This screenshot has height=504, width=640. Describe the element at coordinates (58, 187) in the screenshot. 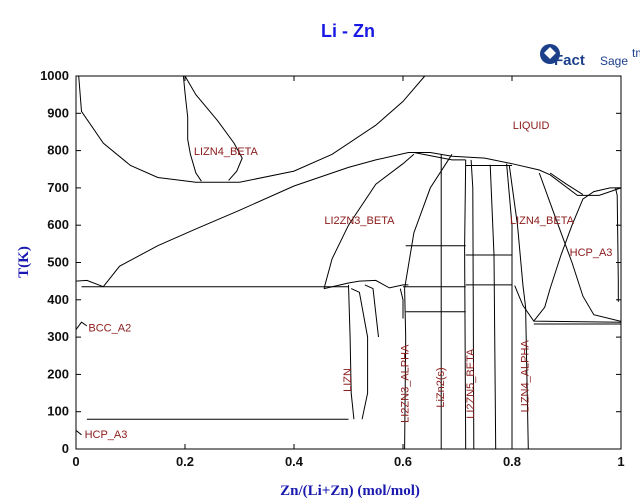

I see `y-tick-label: 700` at that location.